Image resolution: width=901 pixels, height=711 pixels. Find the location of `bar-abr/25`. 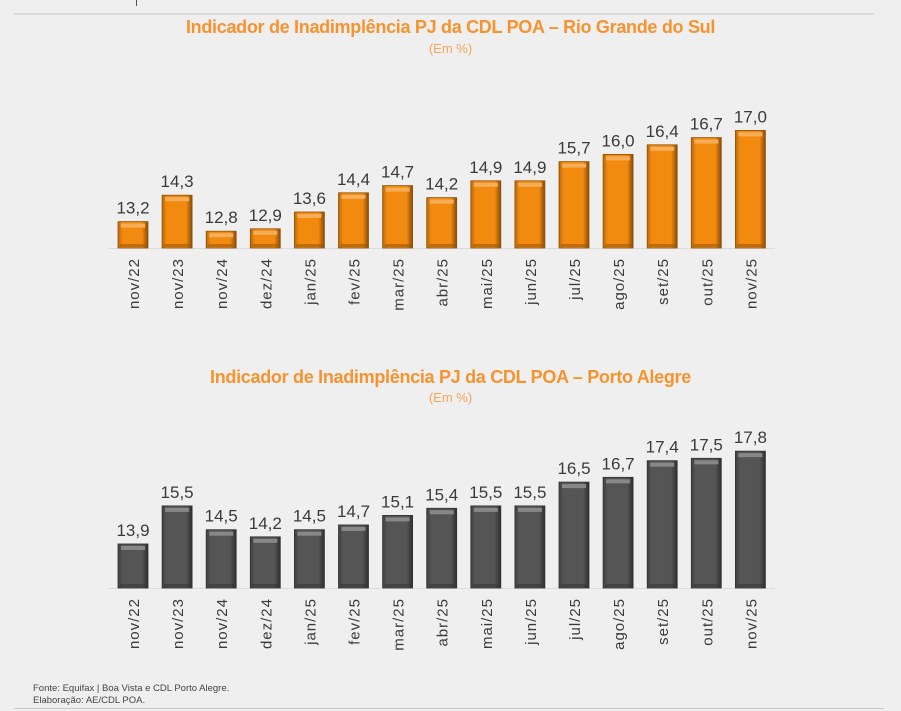

bar-abr/25 is located at coordinates (442, 548).